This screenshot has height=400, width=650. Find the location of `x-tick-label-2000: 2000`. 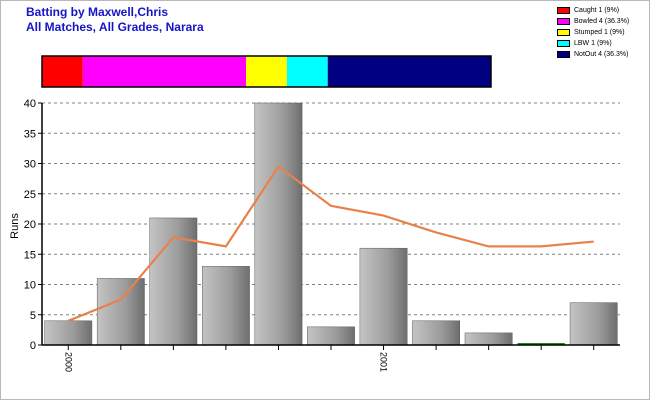

x-tick-label-2000: 2000 is located at coordinates (68, 362).